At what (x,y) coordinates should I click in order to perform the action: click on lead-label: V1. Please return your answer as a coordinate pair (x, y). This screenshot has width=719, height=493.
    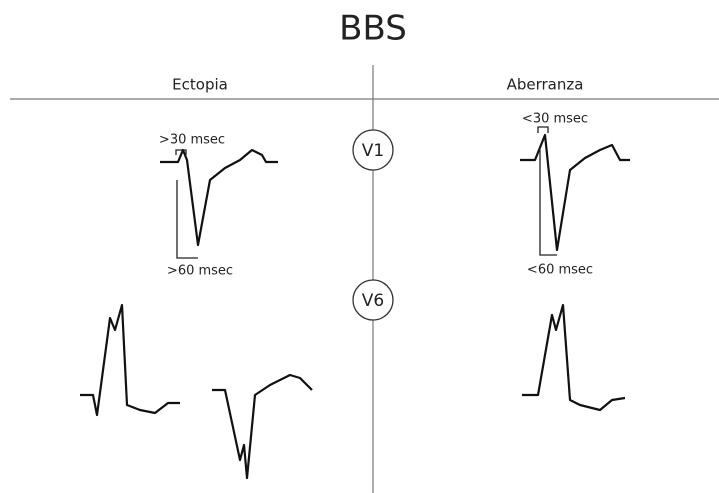
    Looking at the image, I should click on (373, 151).